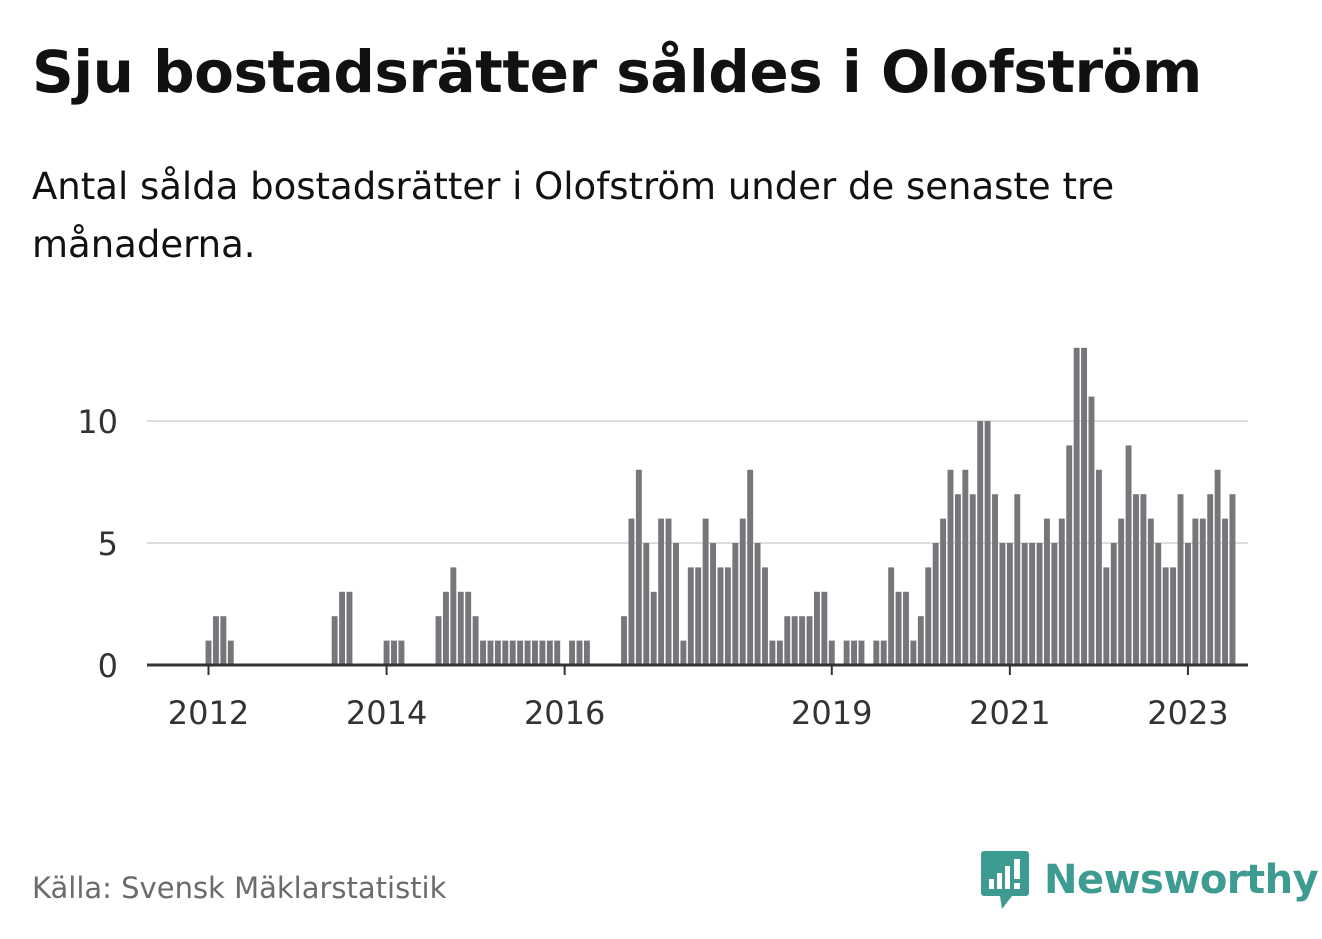  I want to click on source-credit: Källa: Svensk Mäklarstatistik, so click(239, 888).